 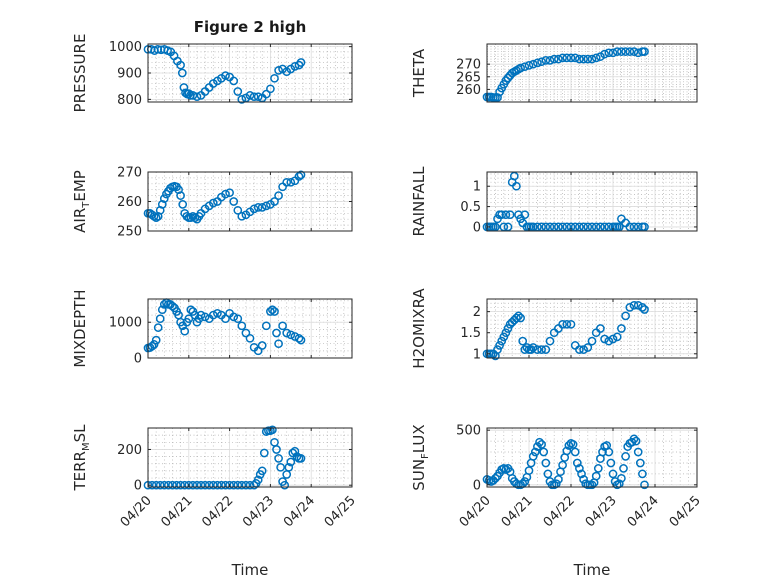 I want to click on subplot-h2omixra: 1 1.5 2 H2OMIXRA, so click(x=554, y=328).